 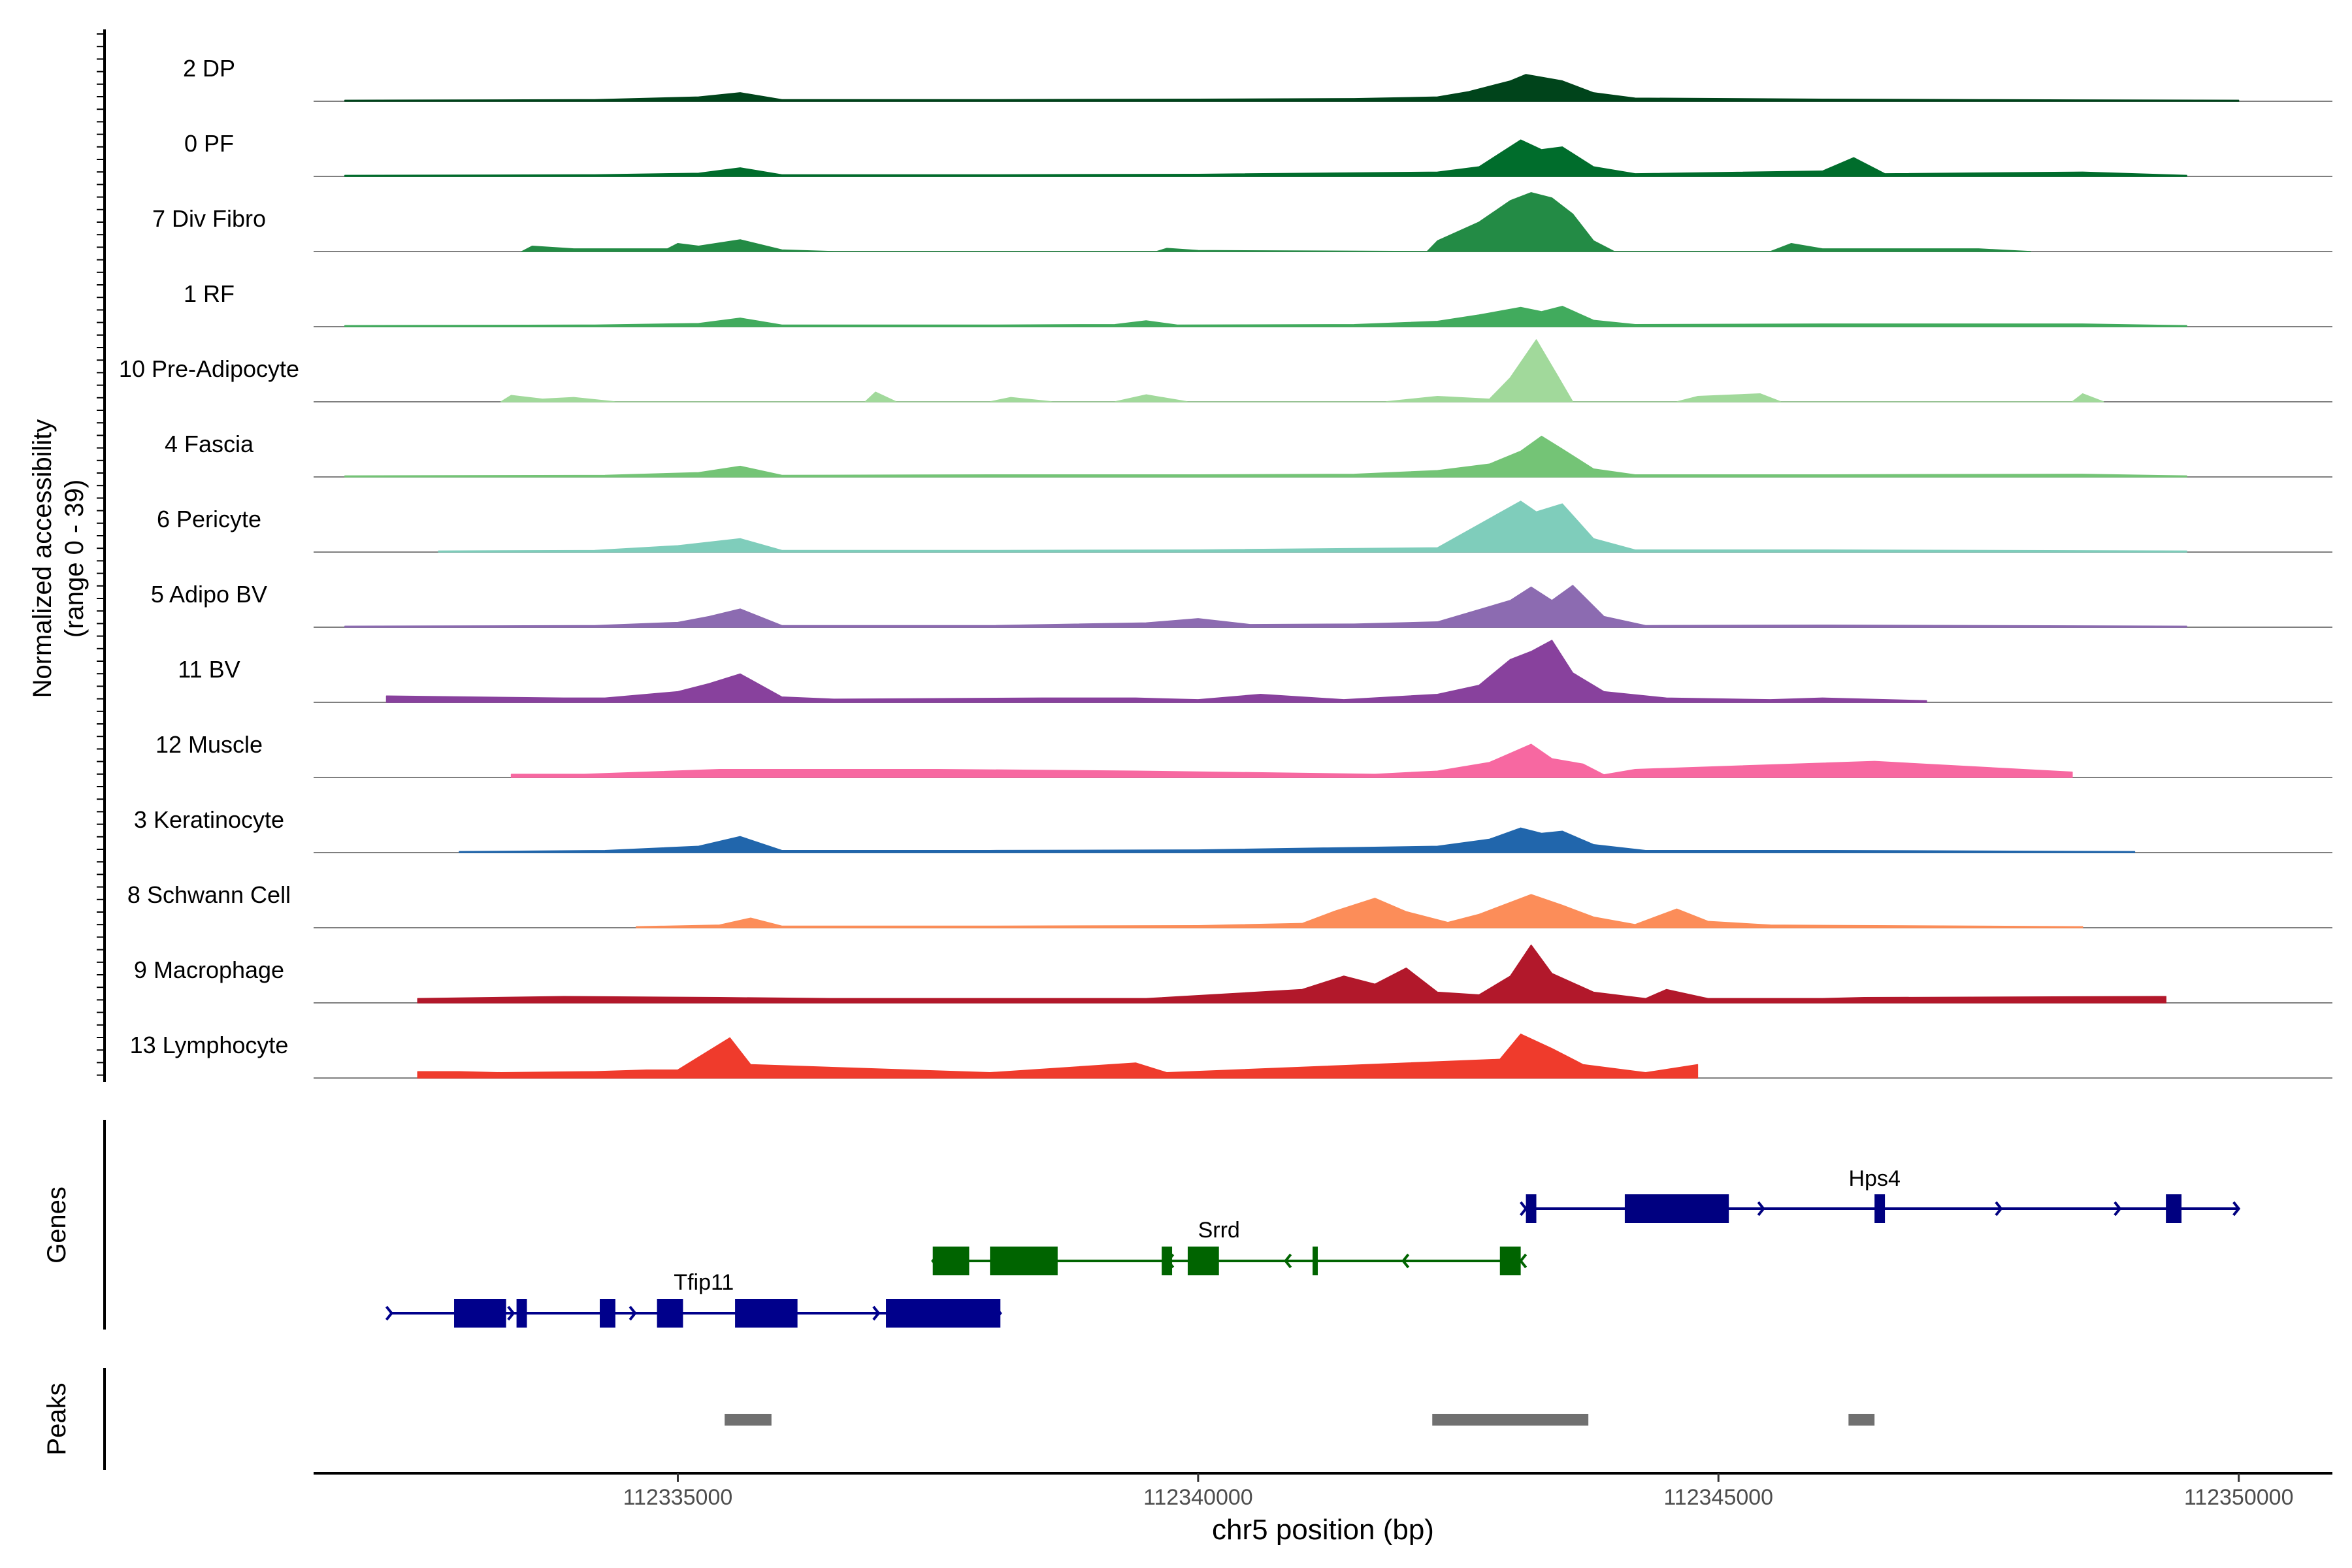 I want to click on track-label-2-dp: 2 DP, so click(x=209, y=68).